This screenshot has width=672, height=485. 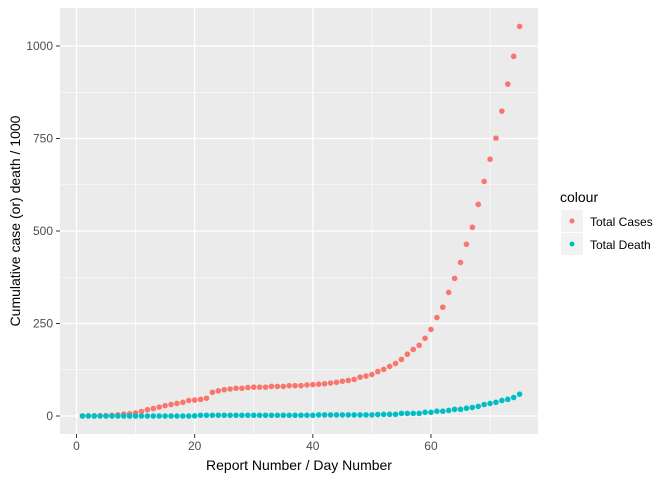 I want to click on x-tick-label: 40, so click(x=313, y=446).